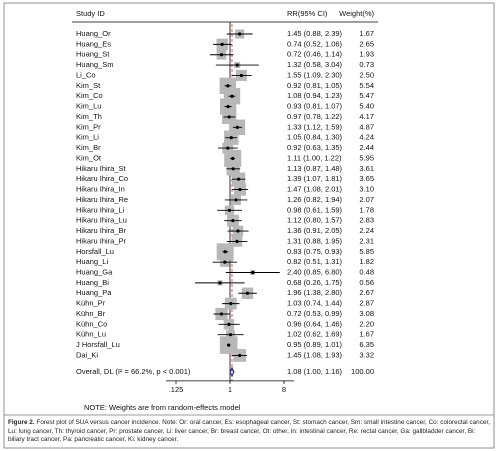  Describe the element at coordinates (284, 389) in the screenshot. I see `x-tick-label: 8` at that location.